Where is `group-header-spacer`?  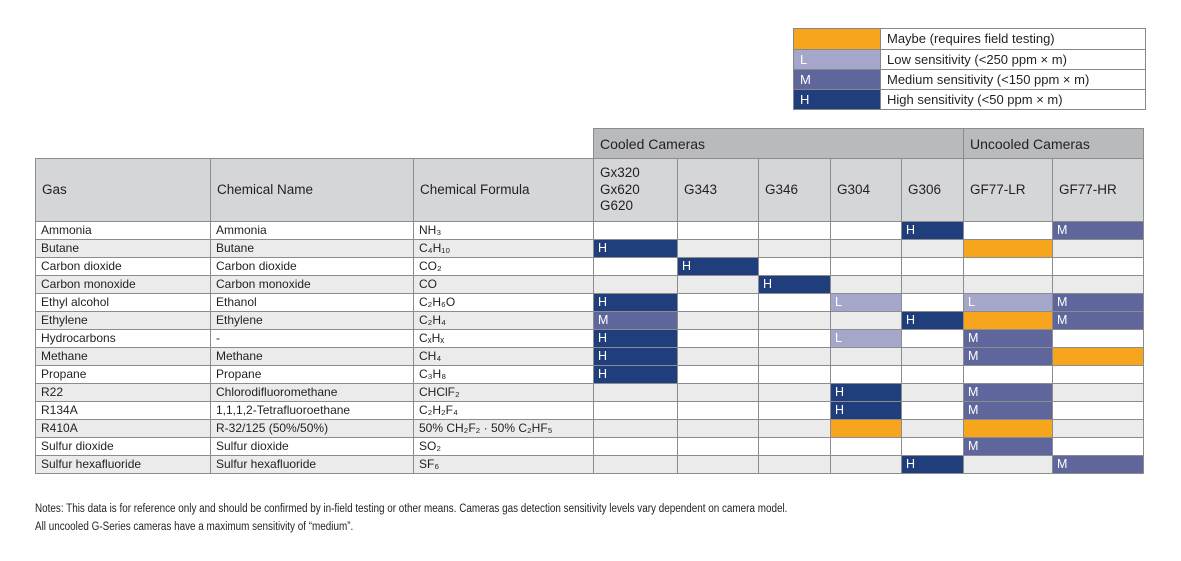 group-header-spacer is located at coordinates (315, 144).